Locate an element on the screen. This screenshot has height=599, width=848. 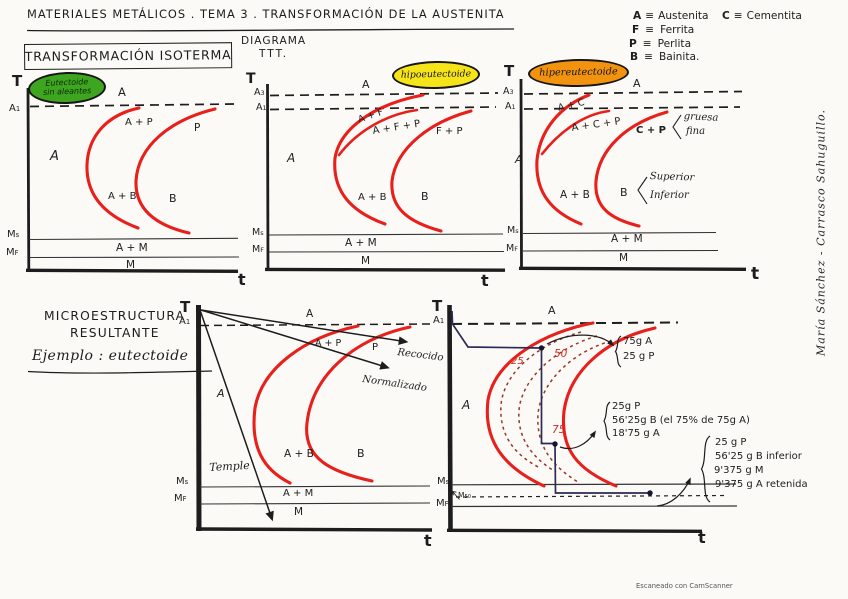
d5-ann3-line1: 25 g P is located at coordinates (731, 442).